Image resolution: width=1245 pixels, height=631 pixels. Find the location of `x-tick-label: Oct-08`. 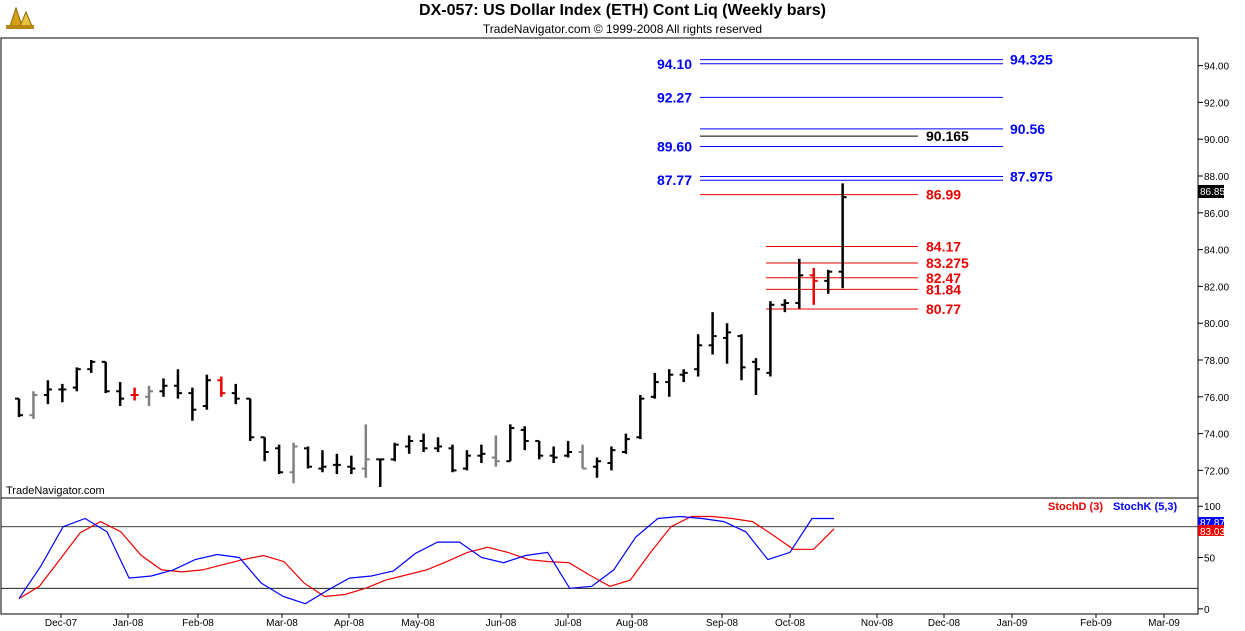

x-tick-label: Oct-08 is located at coordinates (790, 623).